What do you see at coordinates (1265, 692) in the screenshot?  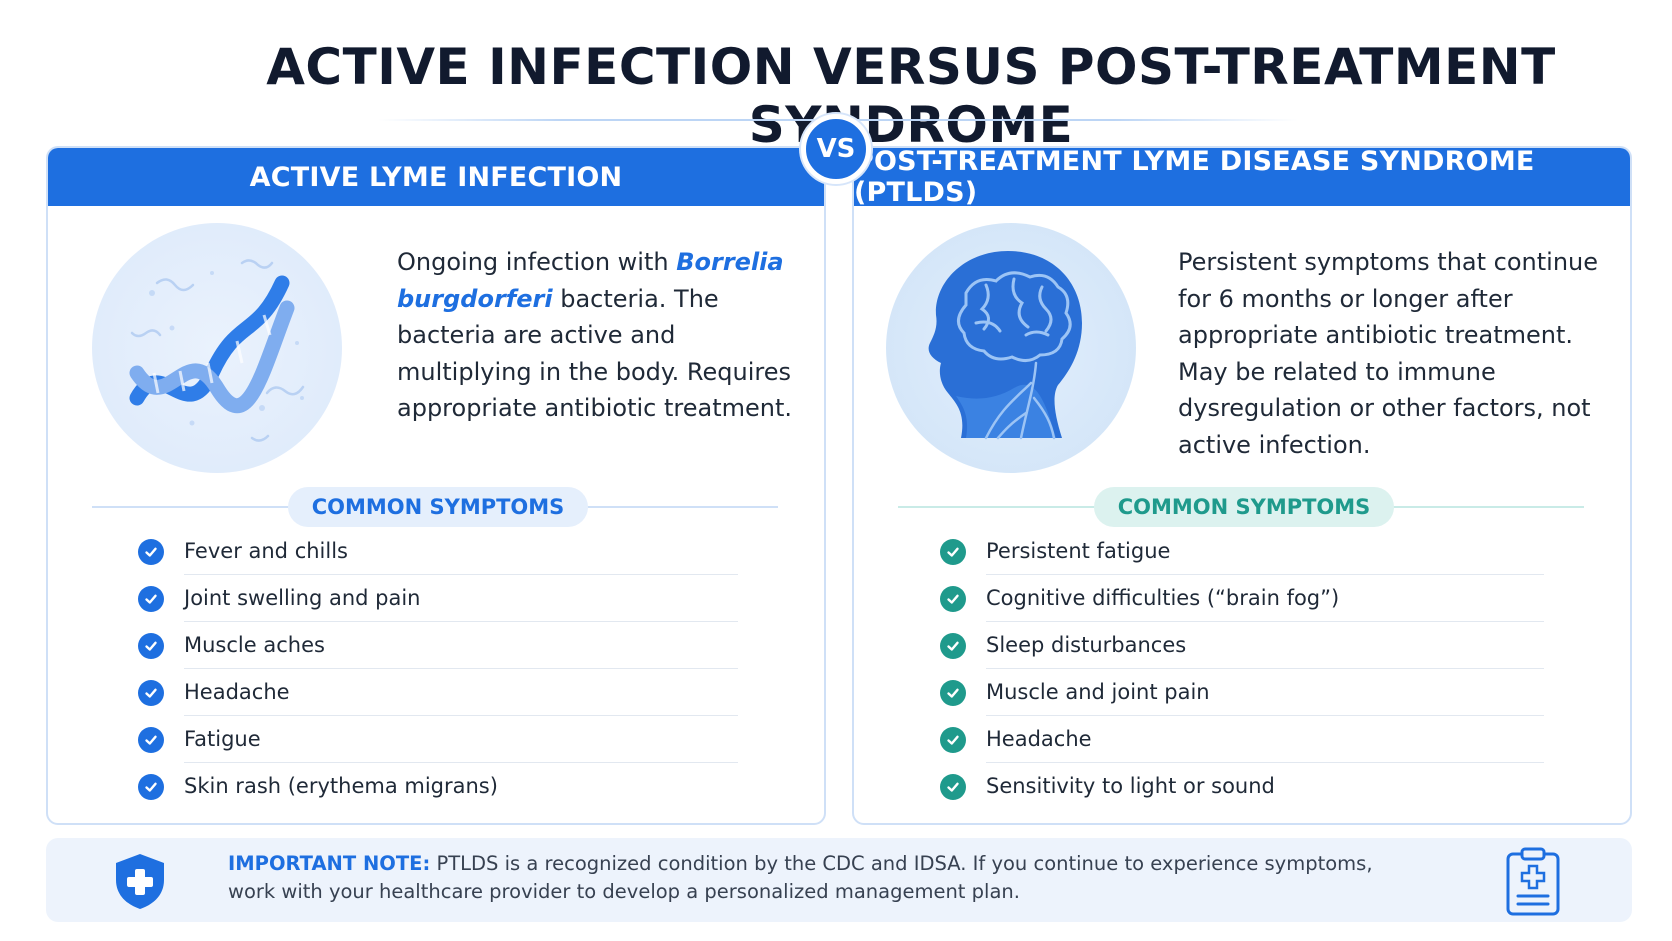 I see `symptom-text: Muscle and joint pain` at bounding box center [1265, 692].